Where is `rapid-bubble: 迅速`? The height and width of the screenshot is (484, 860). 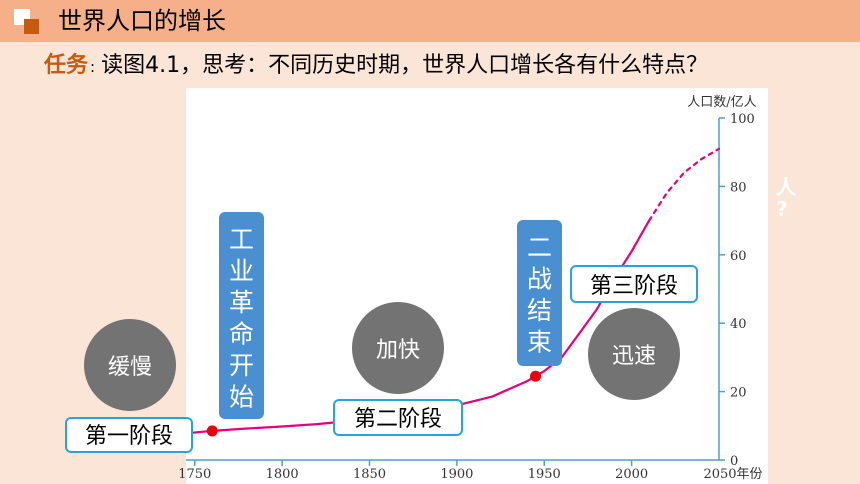
rapid-bubble: 迅速 is located at coordinates (634, 354).